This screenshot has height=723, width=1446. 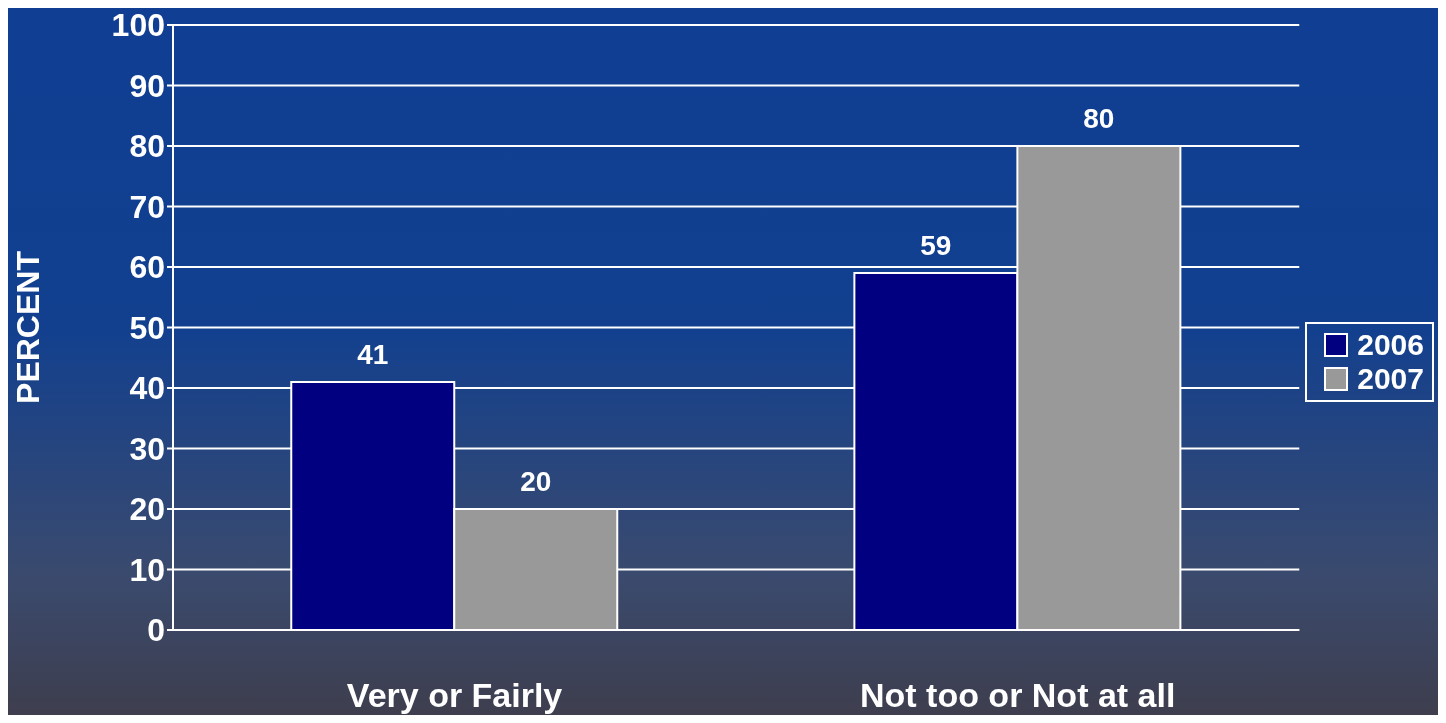 What do you see at coordinates (373, 354) in the screenshot?
I see `data-label: 41` at bounding box center [373, 354].